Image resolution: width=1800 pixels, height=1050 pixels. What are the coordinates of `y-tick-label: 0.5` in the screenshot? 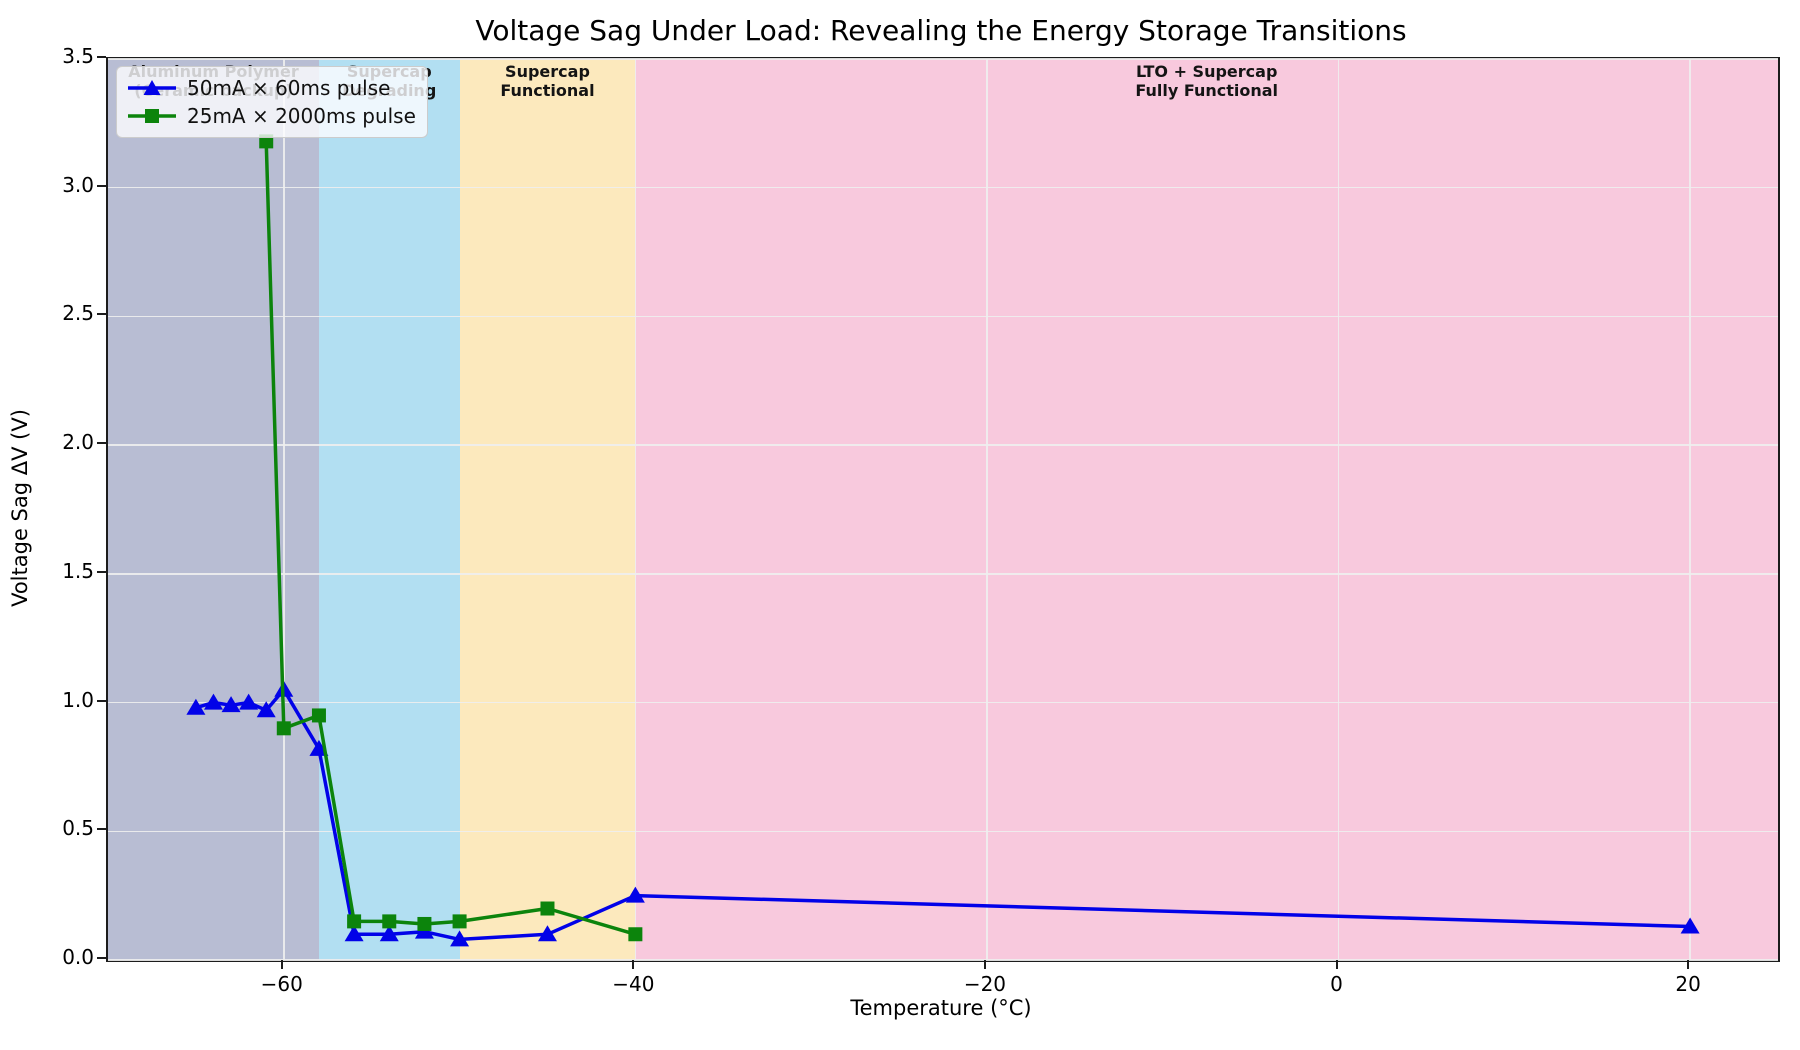 It's located at (78, 828).